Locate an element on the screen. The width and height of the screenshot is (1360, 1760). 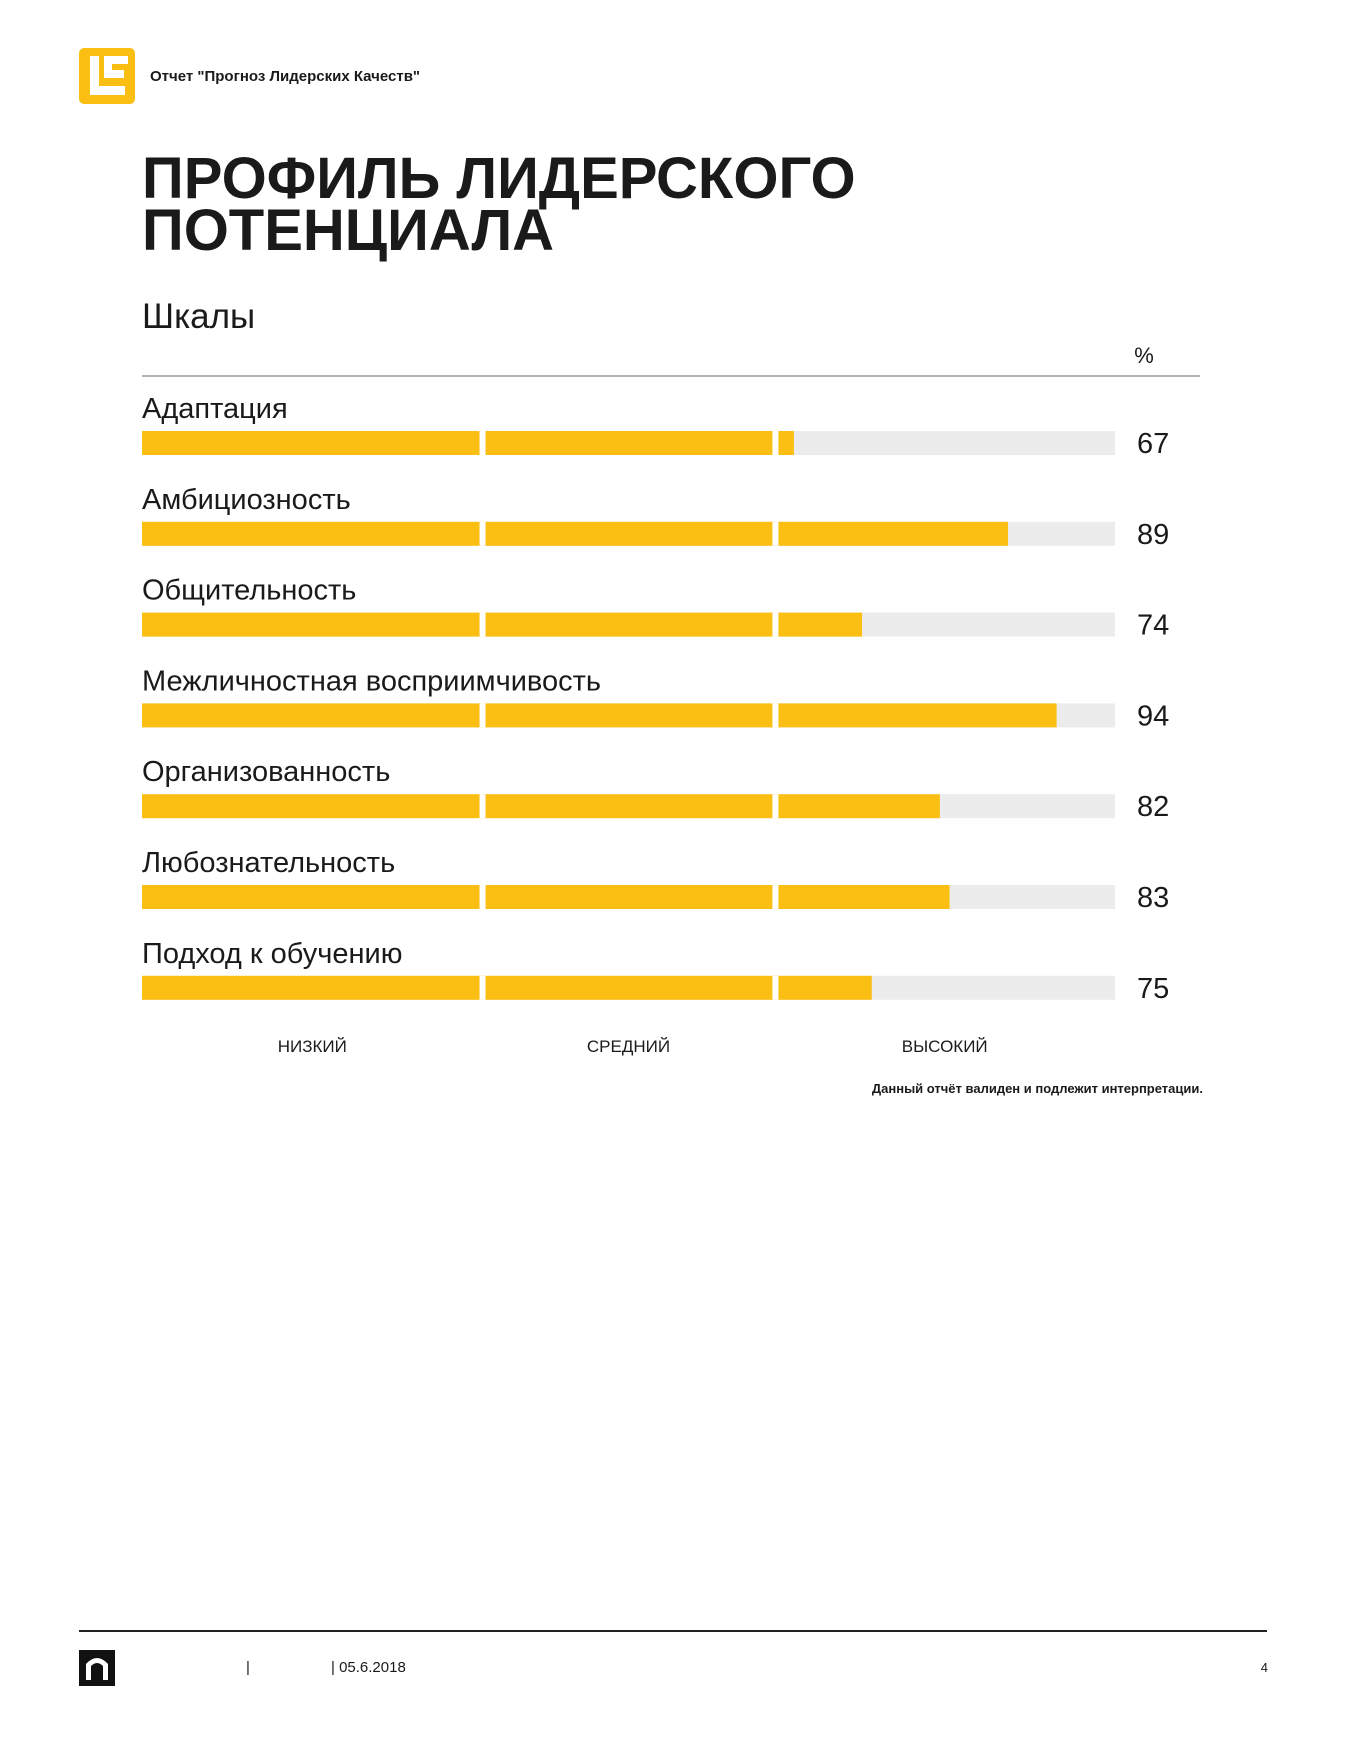
scale-label: Любознательность is located at coordinates (268, 863).